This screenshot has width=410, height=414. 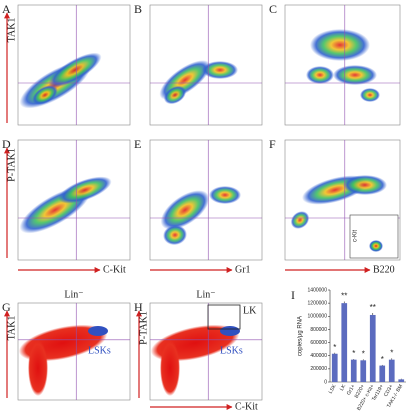 What do you see at coordinates (138, 307) in the screenshot?
I see `panel-letter: H` at bounding box center [138, 307].